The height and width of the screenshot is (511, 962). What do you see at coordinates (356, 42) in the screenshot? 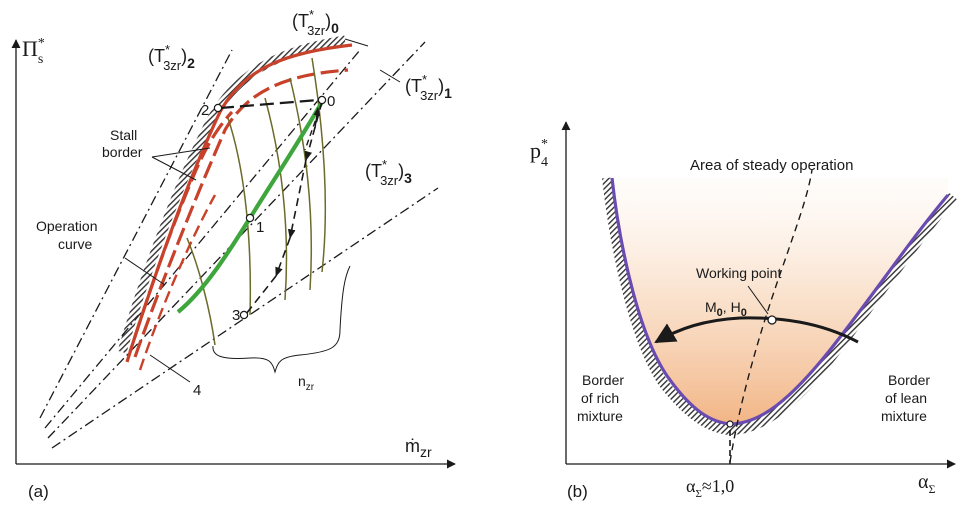
I see `temp0-leader` at bounding box center [356, 42].